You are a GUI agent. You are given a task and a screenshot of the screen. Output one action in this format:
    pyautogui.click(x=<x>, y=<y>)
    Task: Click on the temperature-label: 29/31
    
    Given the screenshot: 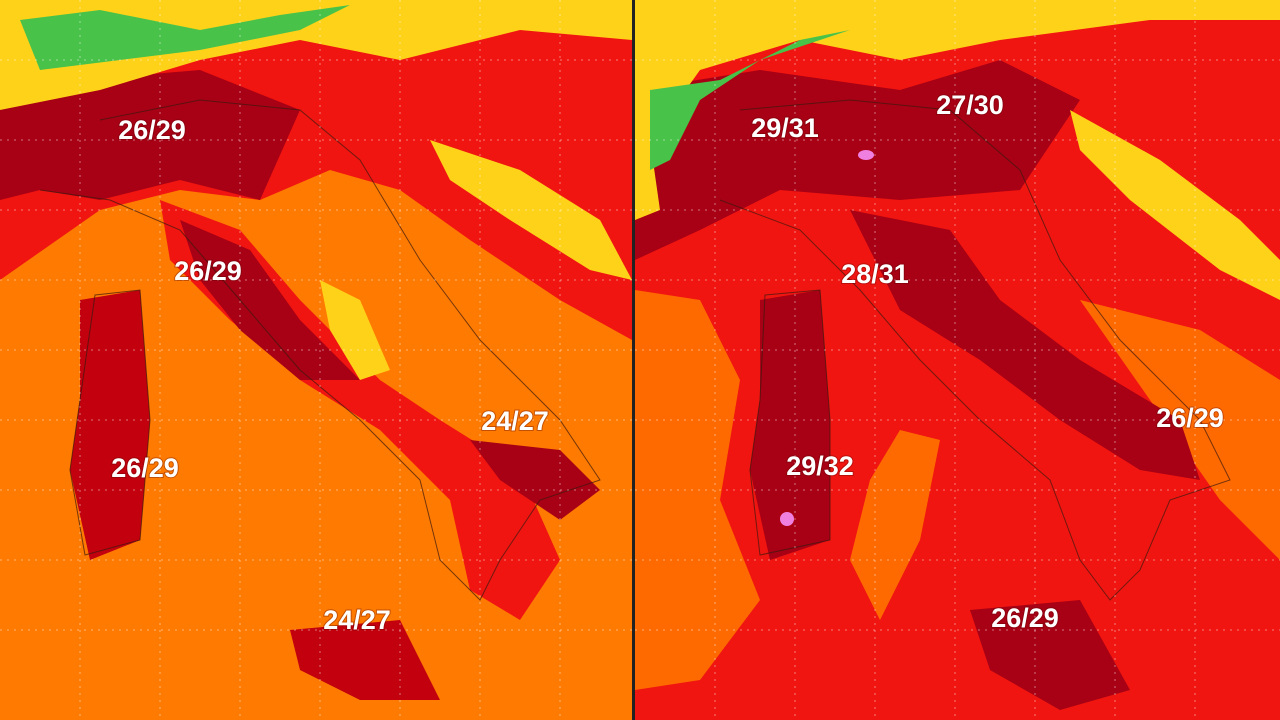 What is the action you would take?
    pyautogui.click(x=785, y=128)
    